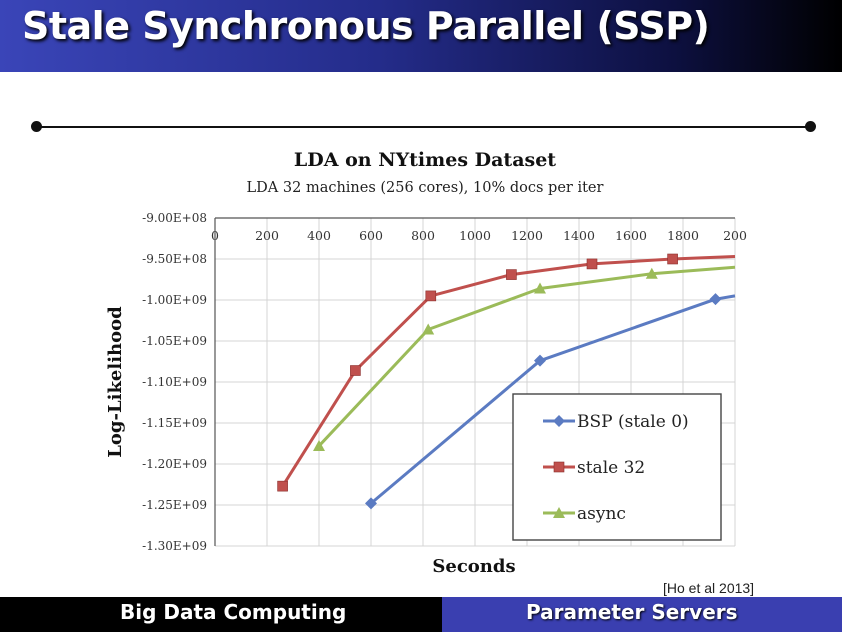  I want to click on title-bar, so click(421, 36).